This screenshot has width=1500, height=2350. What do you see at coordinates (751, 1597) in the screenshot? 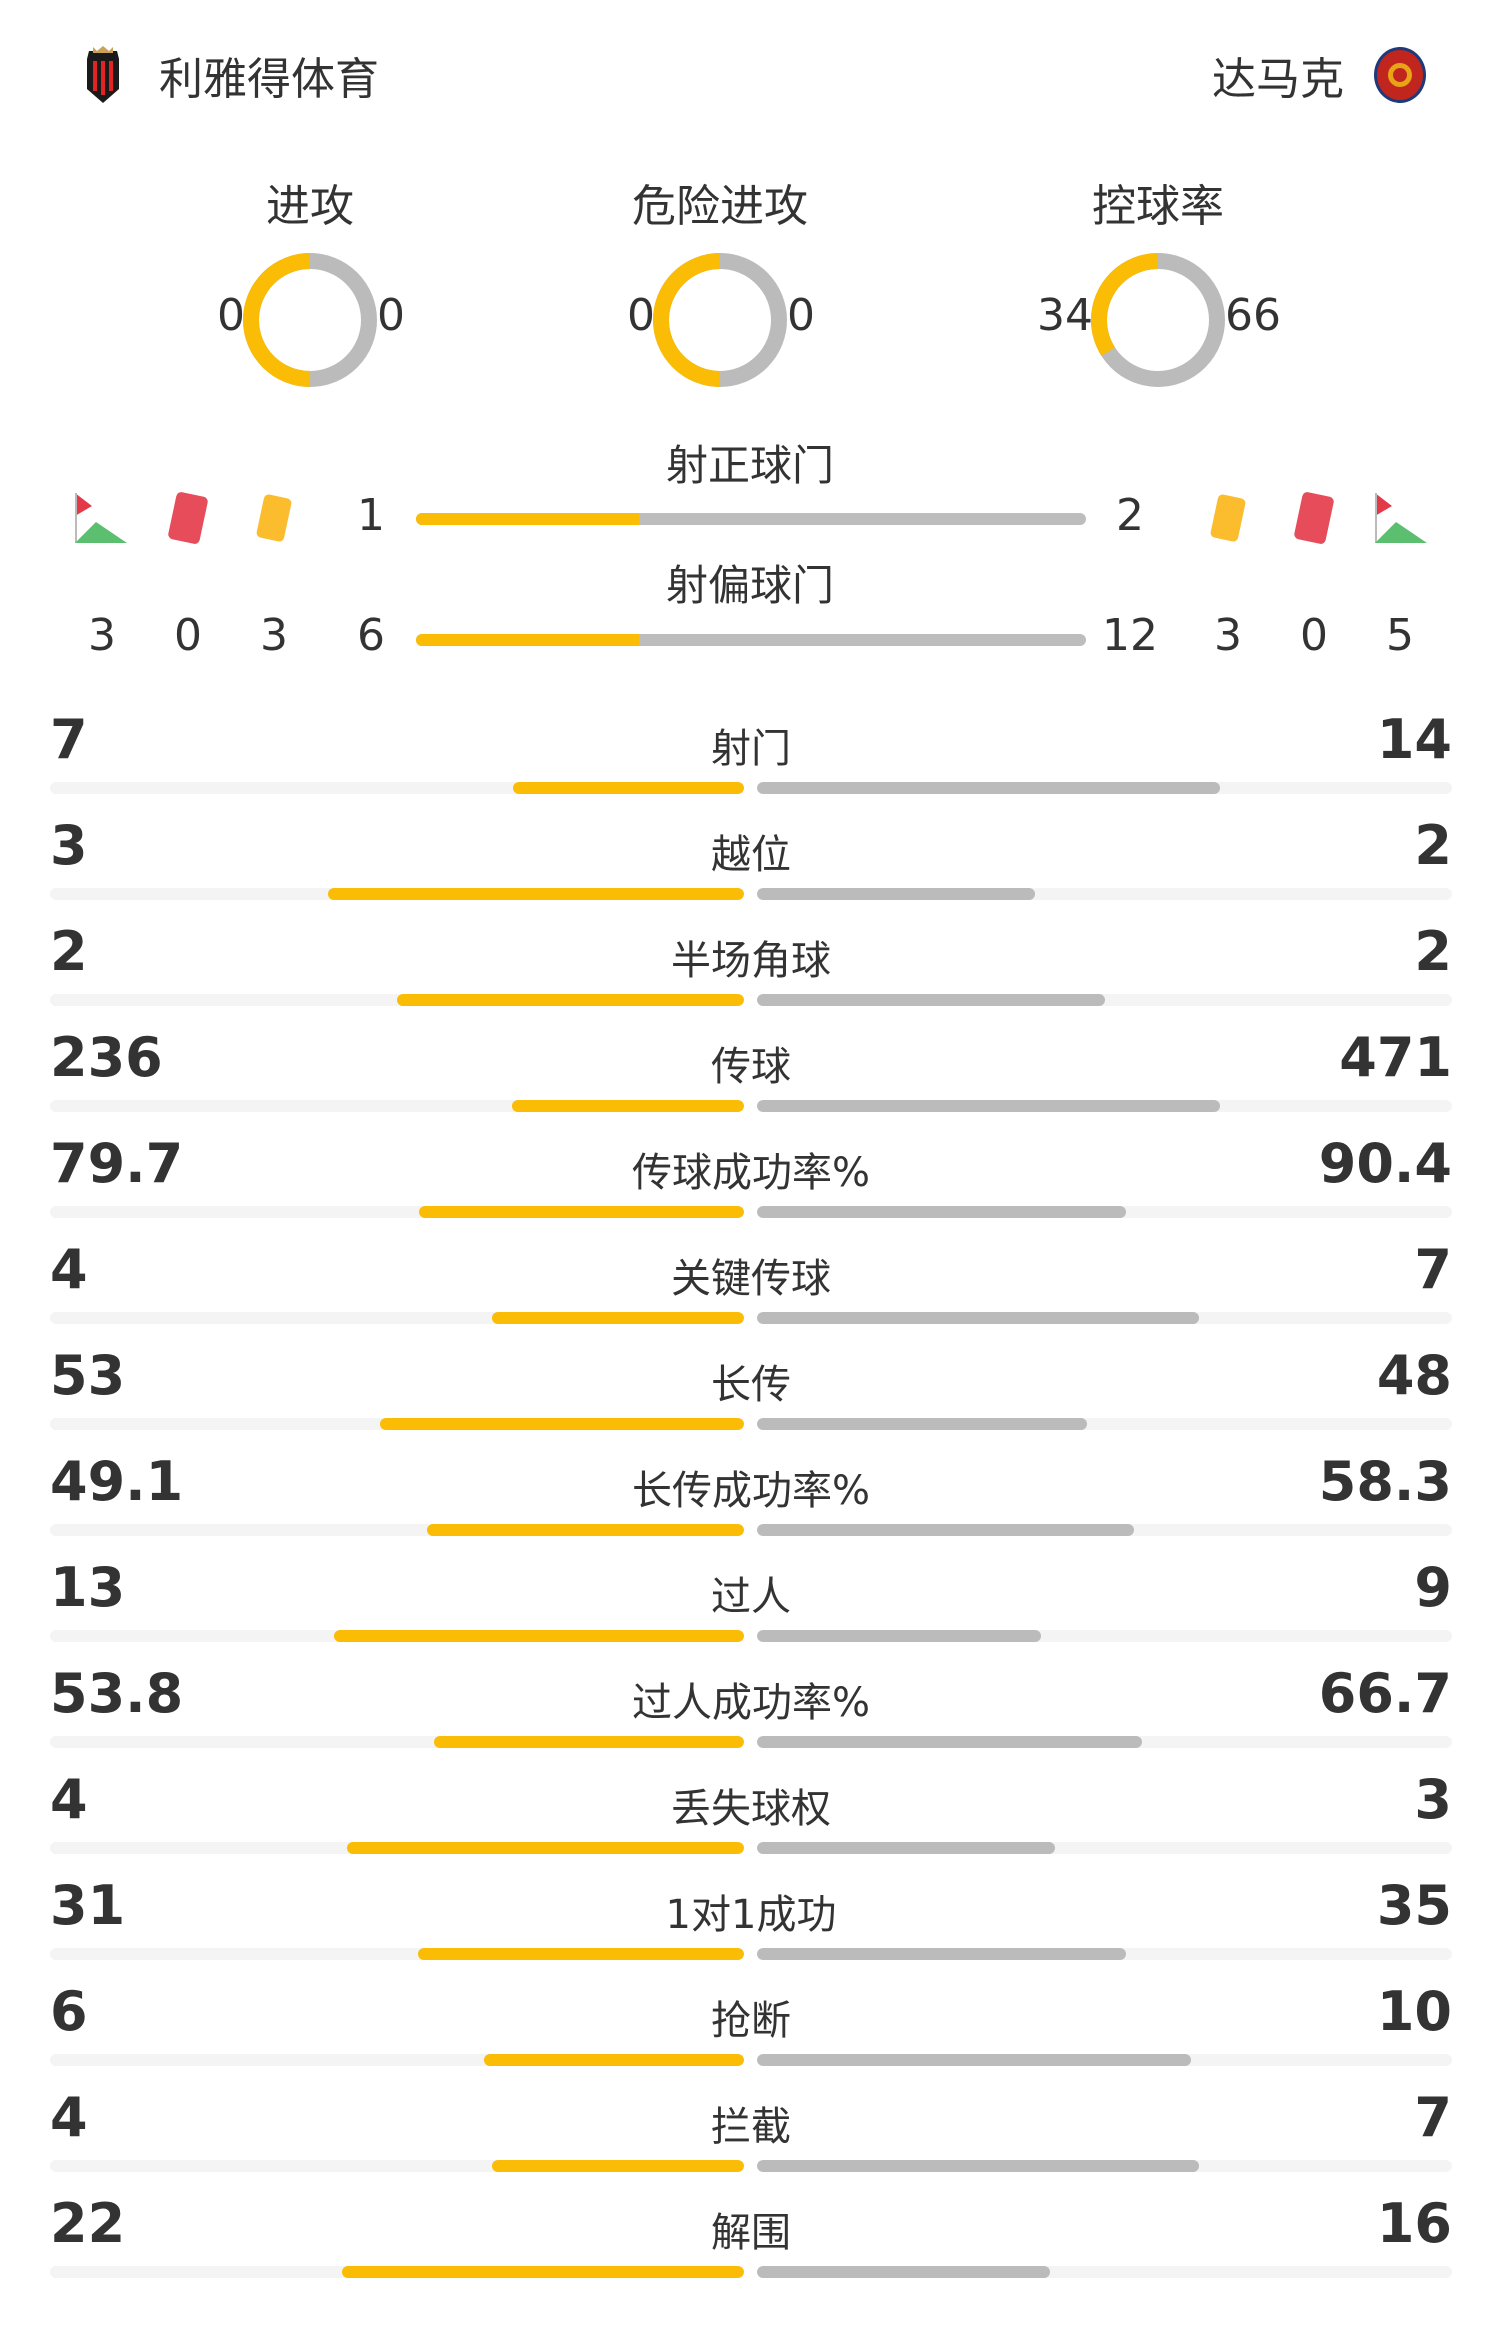
I see `stat-label: 过人` at bounding box center [751, 1597].